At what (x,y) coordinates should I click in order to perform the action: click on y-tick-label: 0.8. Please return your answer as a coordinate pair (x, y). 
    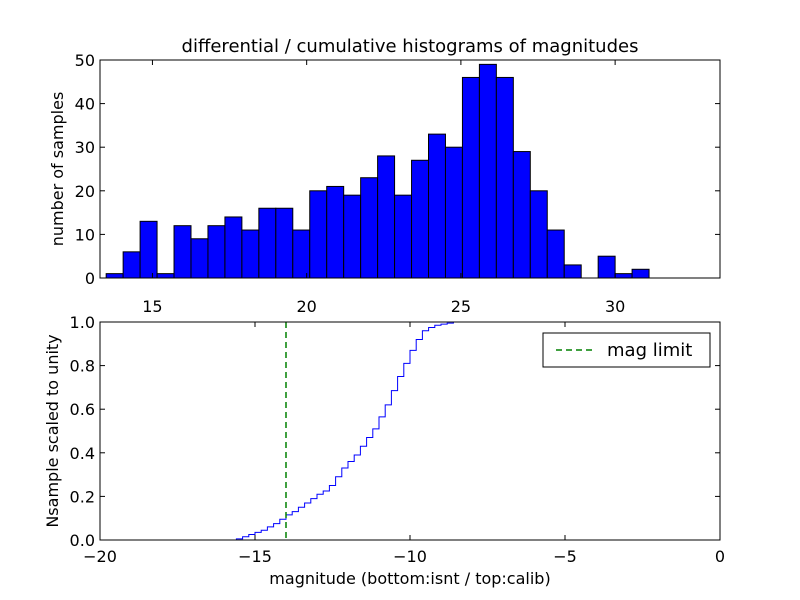
    Looking at the image, I should click on (82, 366).